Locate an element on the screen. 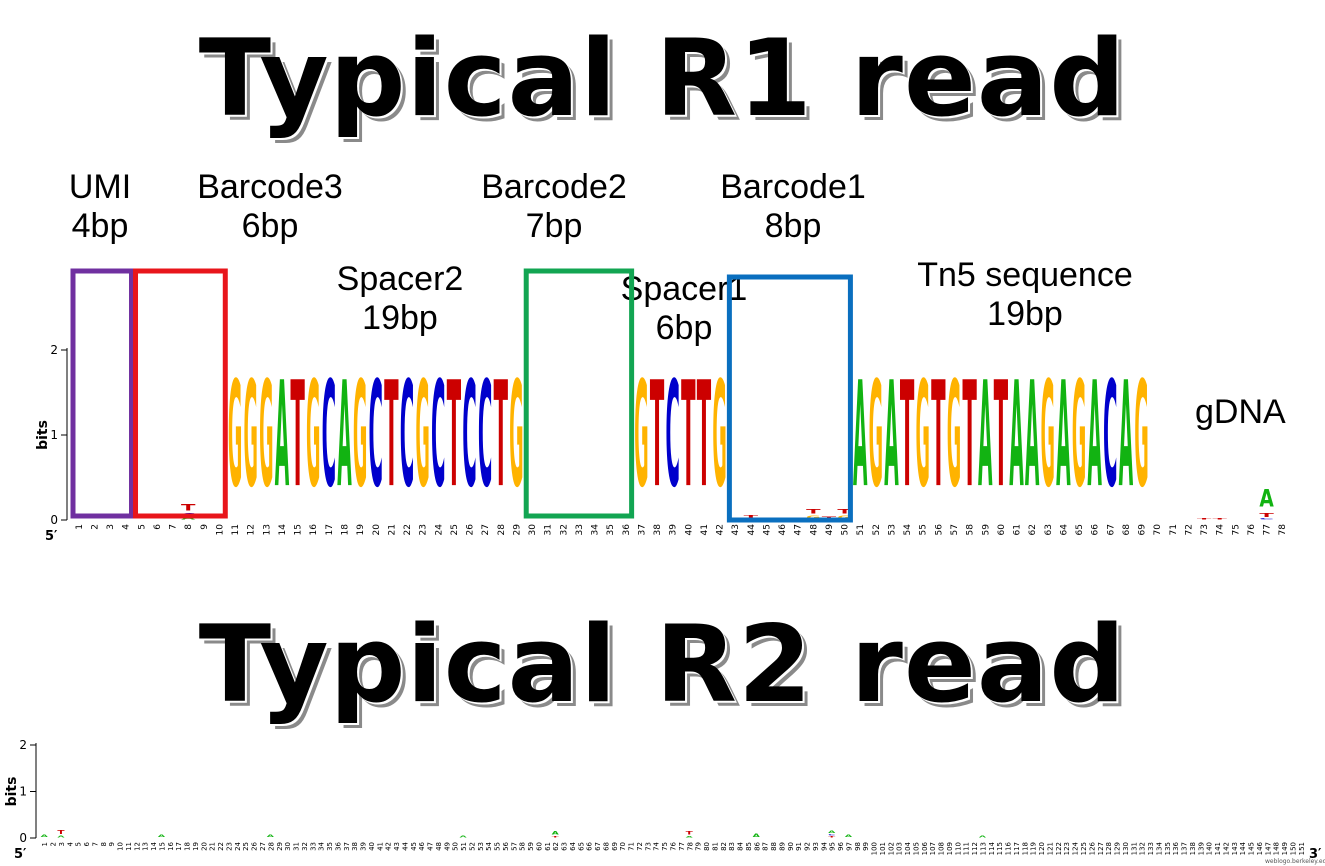 The image size is (1325, 866). r1-five-prime-label: 5′ is located at coordinates (51, 536).